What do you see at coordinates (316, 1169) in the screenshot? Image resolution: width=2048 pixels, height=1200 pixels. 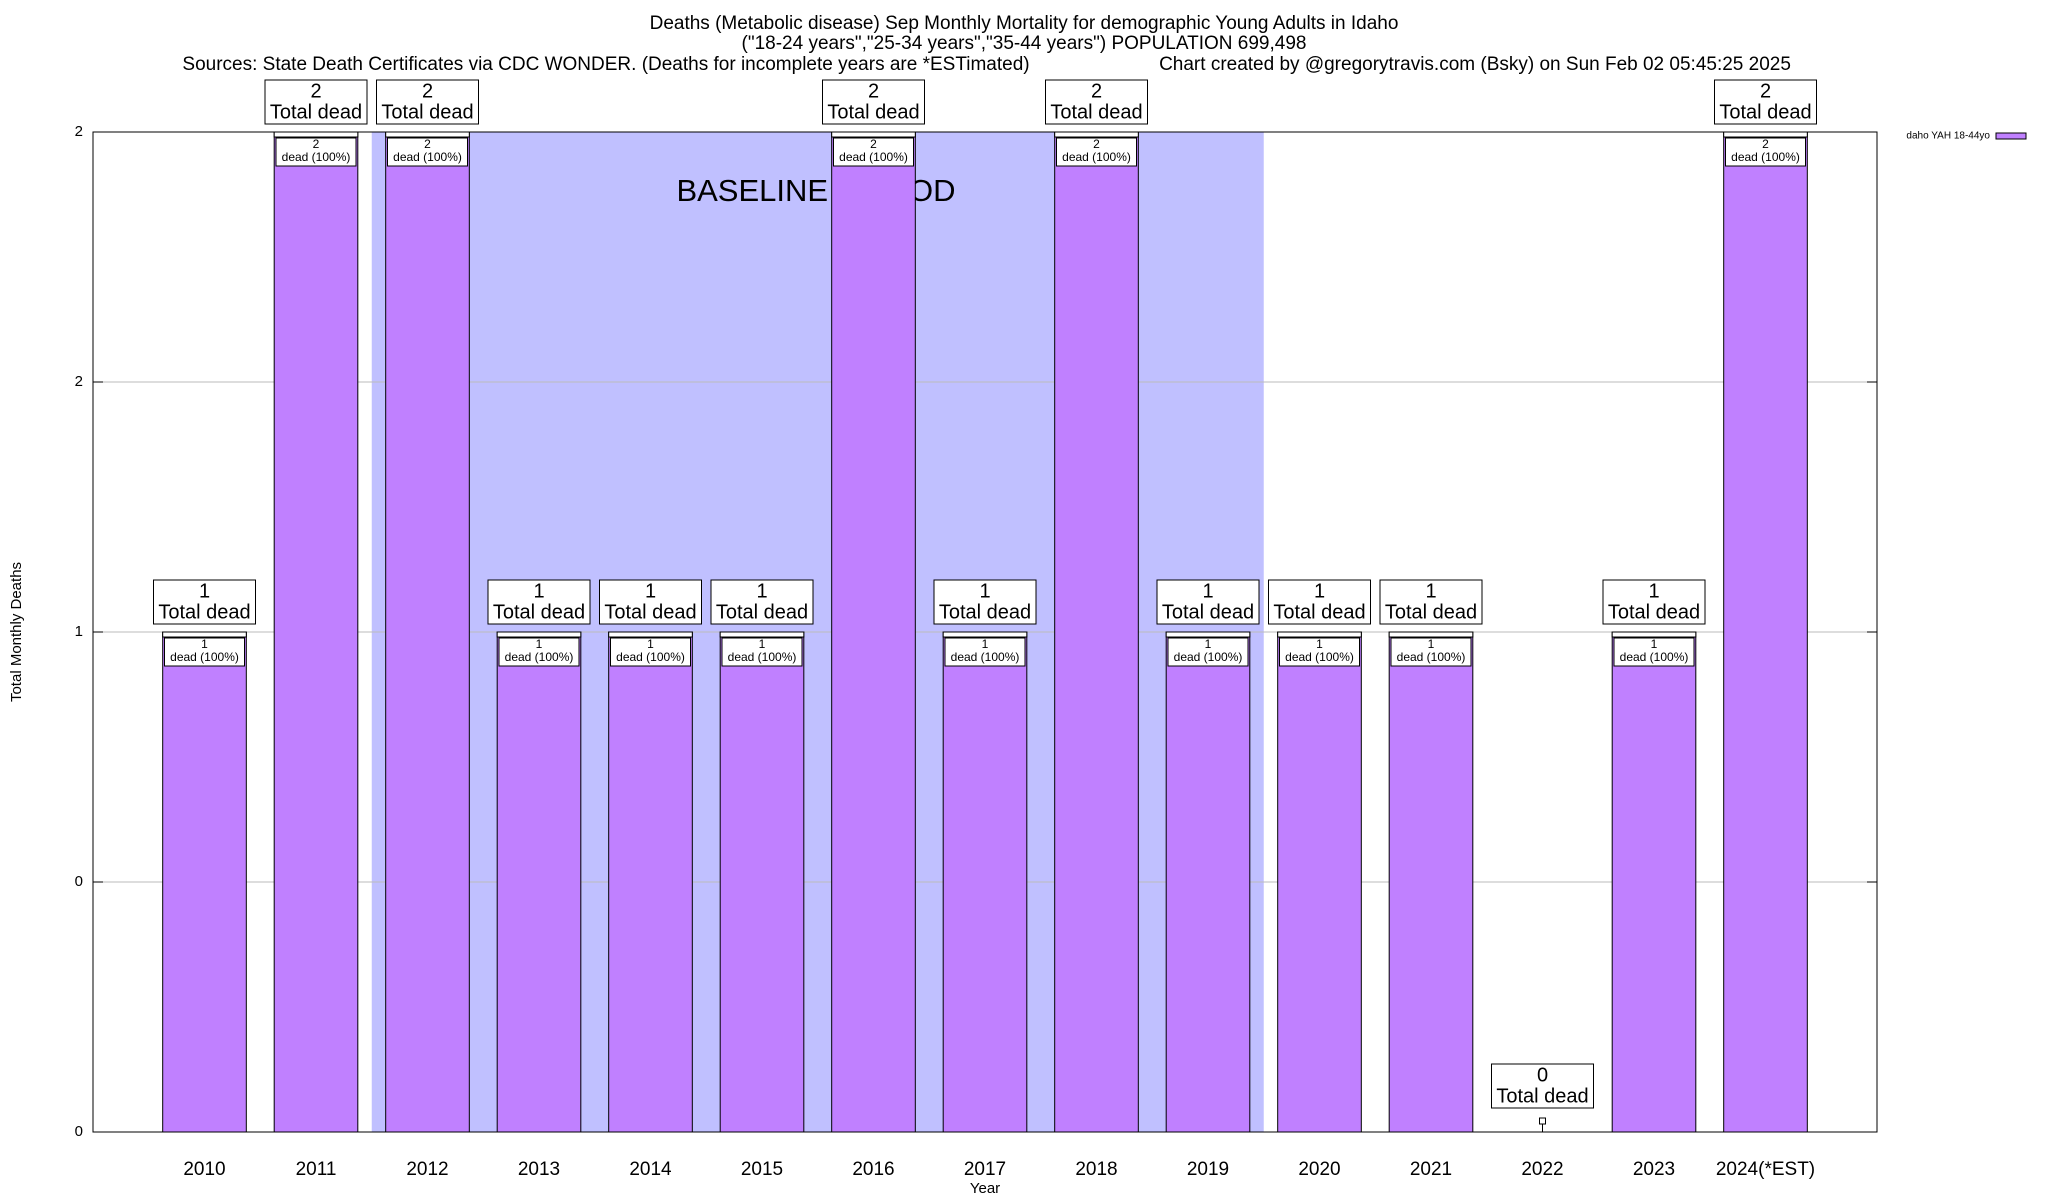 I see `x-tick-label: 2011` at bounding box center [316, 1169].